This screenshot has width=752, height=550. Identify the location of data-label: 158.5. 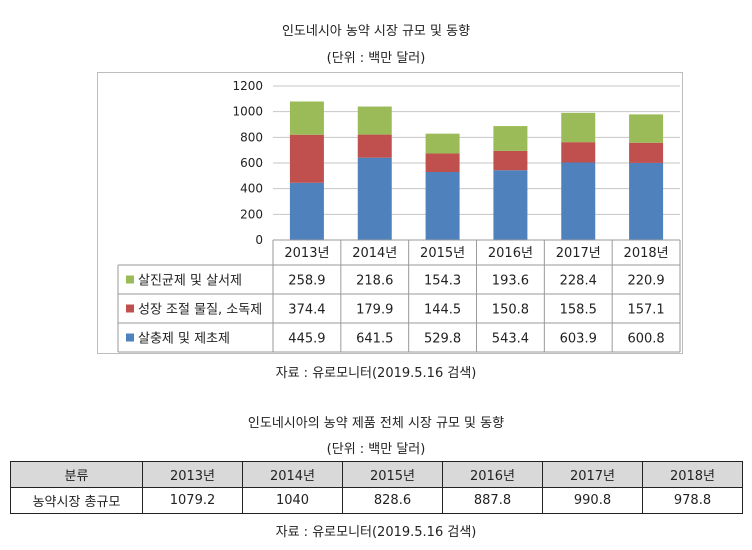
(578, 310).